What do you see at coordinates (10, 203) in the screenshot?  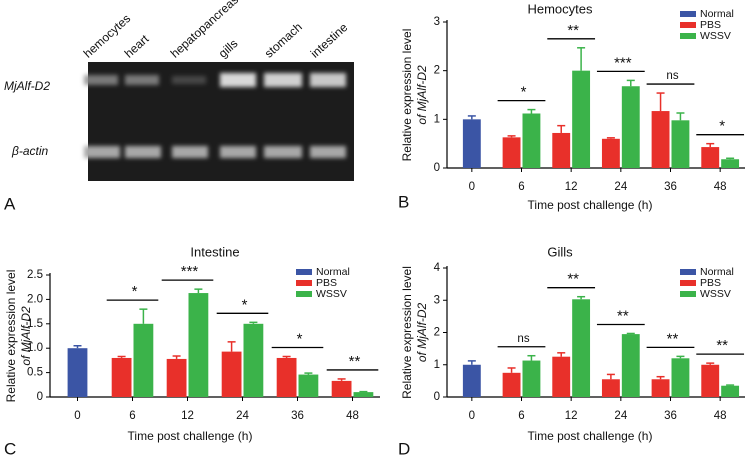 I see `panel-label: A` at bounding box center [10, 203].